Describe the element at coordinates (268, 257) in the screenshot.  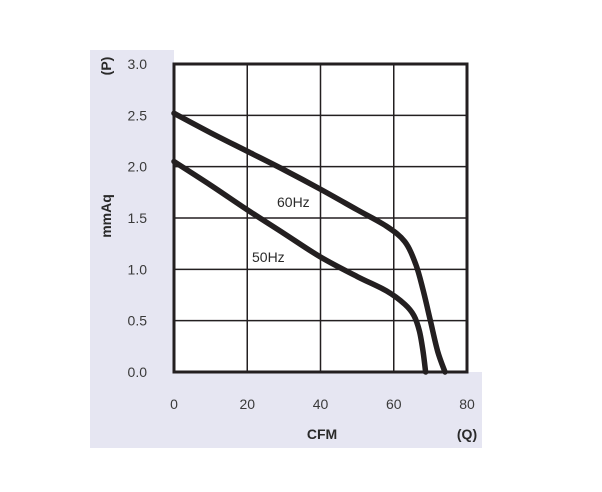
I see `series-label-50hz: 50Hz` at that location.